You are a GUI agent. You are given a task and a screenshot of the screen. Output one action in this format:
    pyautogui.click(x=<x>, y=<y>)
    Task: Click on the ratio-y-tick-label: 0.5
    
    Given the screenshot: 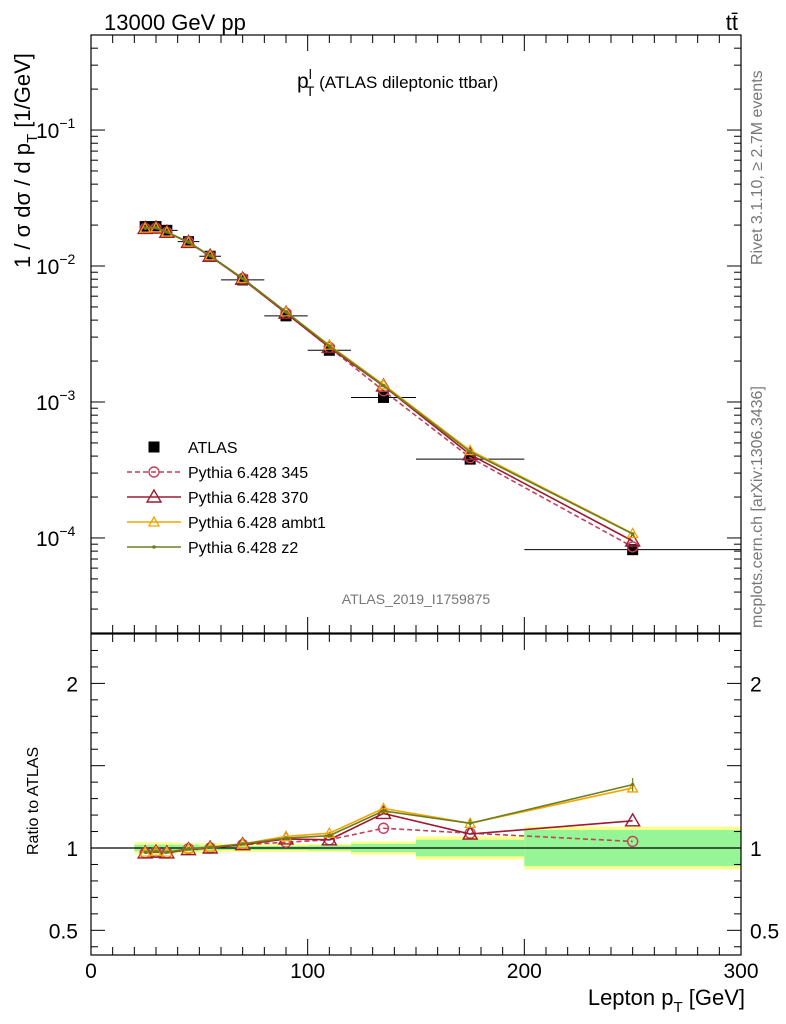 What is the action you would take?
    pyautogui.click(x=63, y=931)
    